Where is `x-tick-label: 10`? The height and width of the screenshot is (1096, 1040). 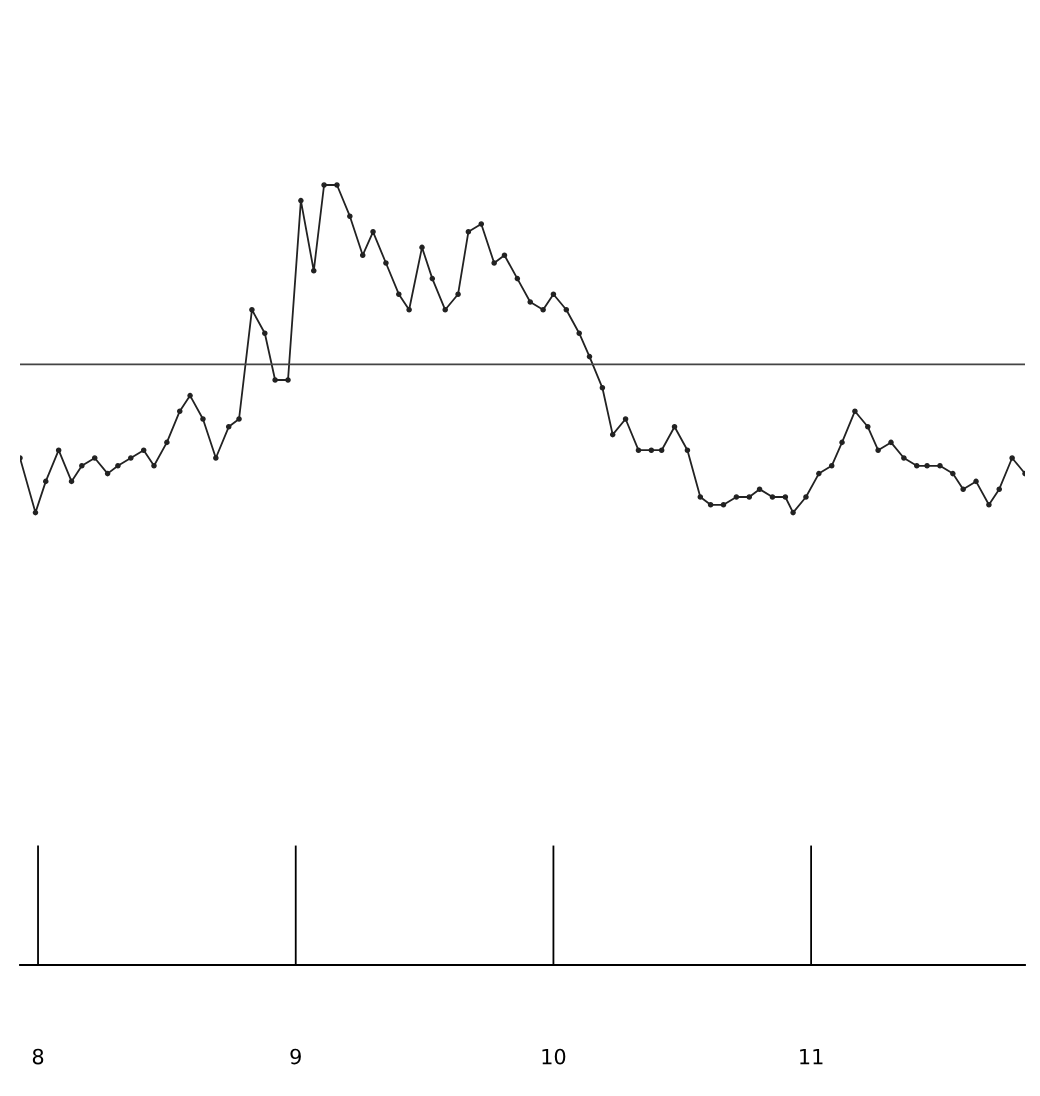 x-tick-label: 10 is located at coordinates (554, 1056).